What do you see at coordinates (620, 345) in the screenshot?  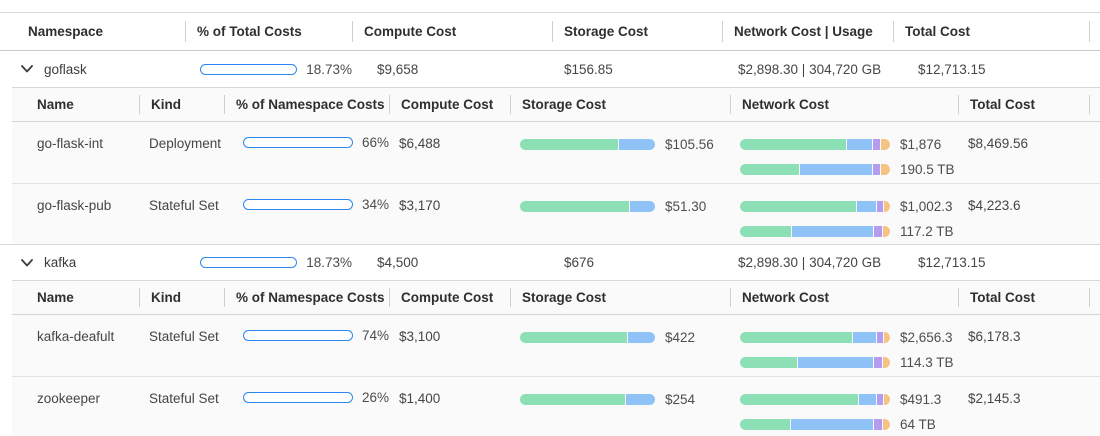 I see `workload-storage-cell: $422` at bounding box center [620, 345].